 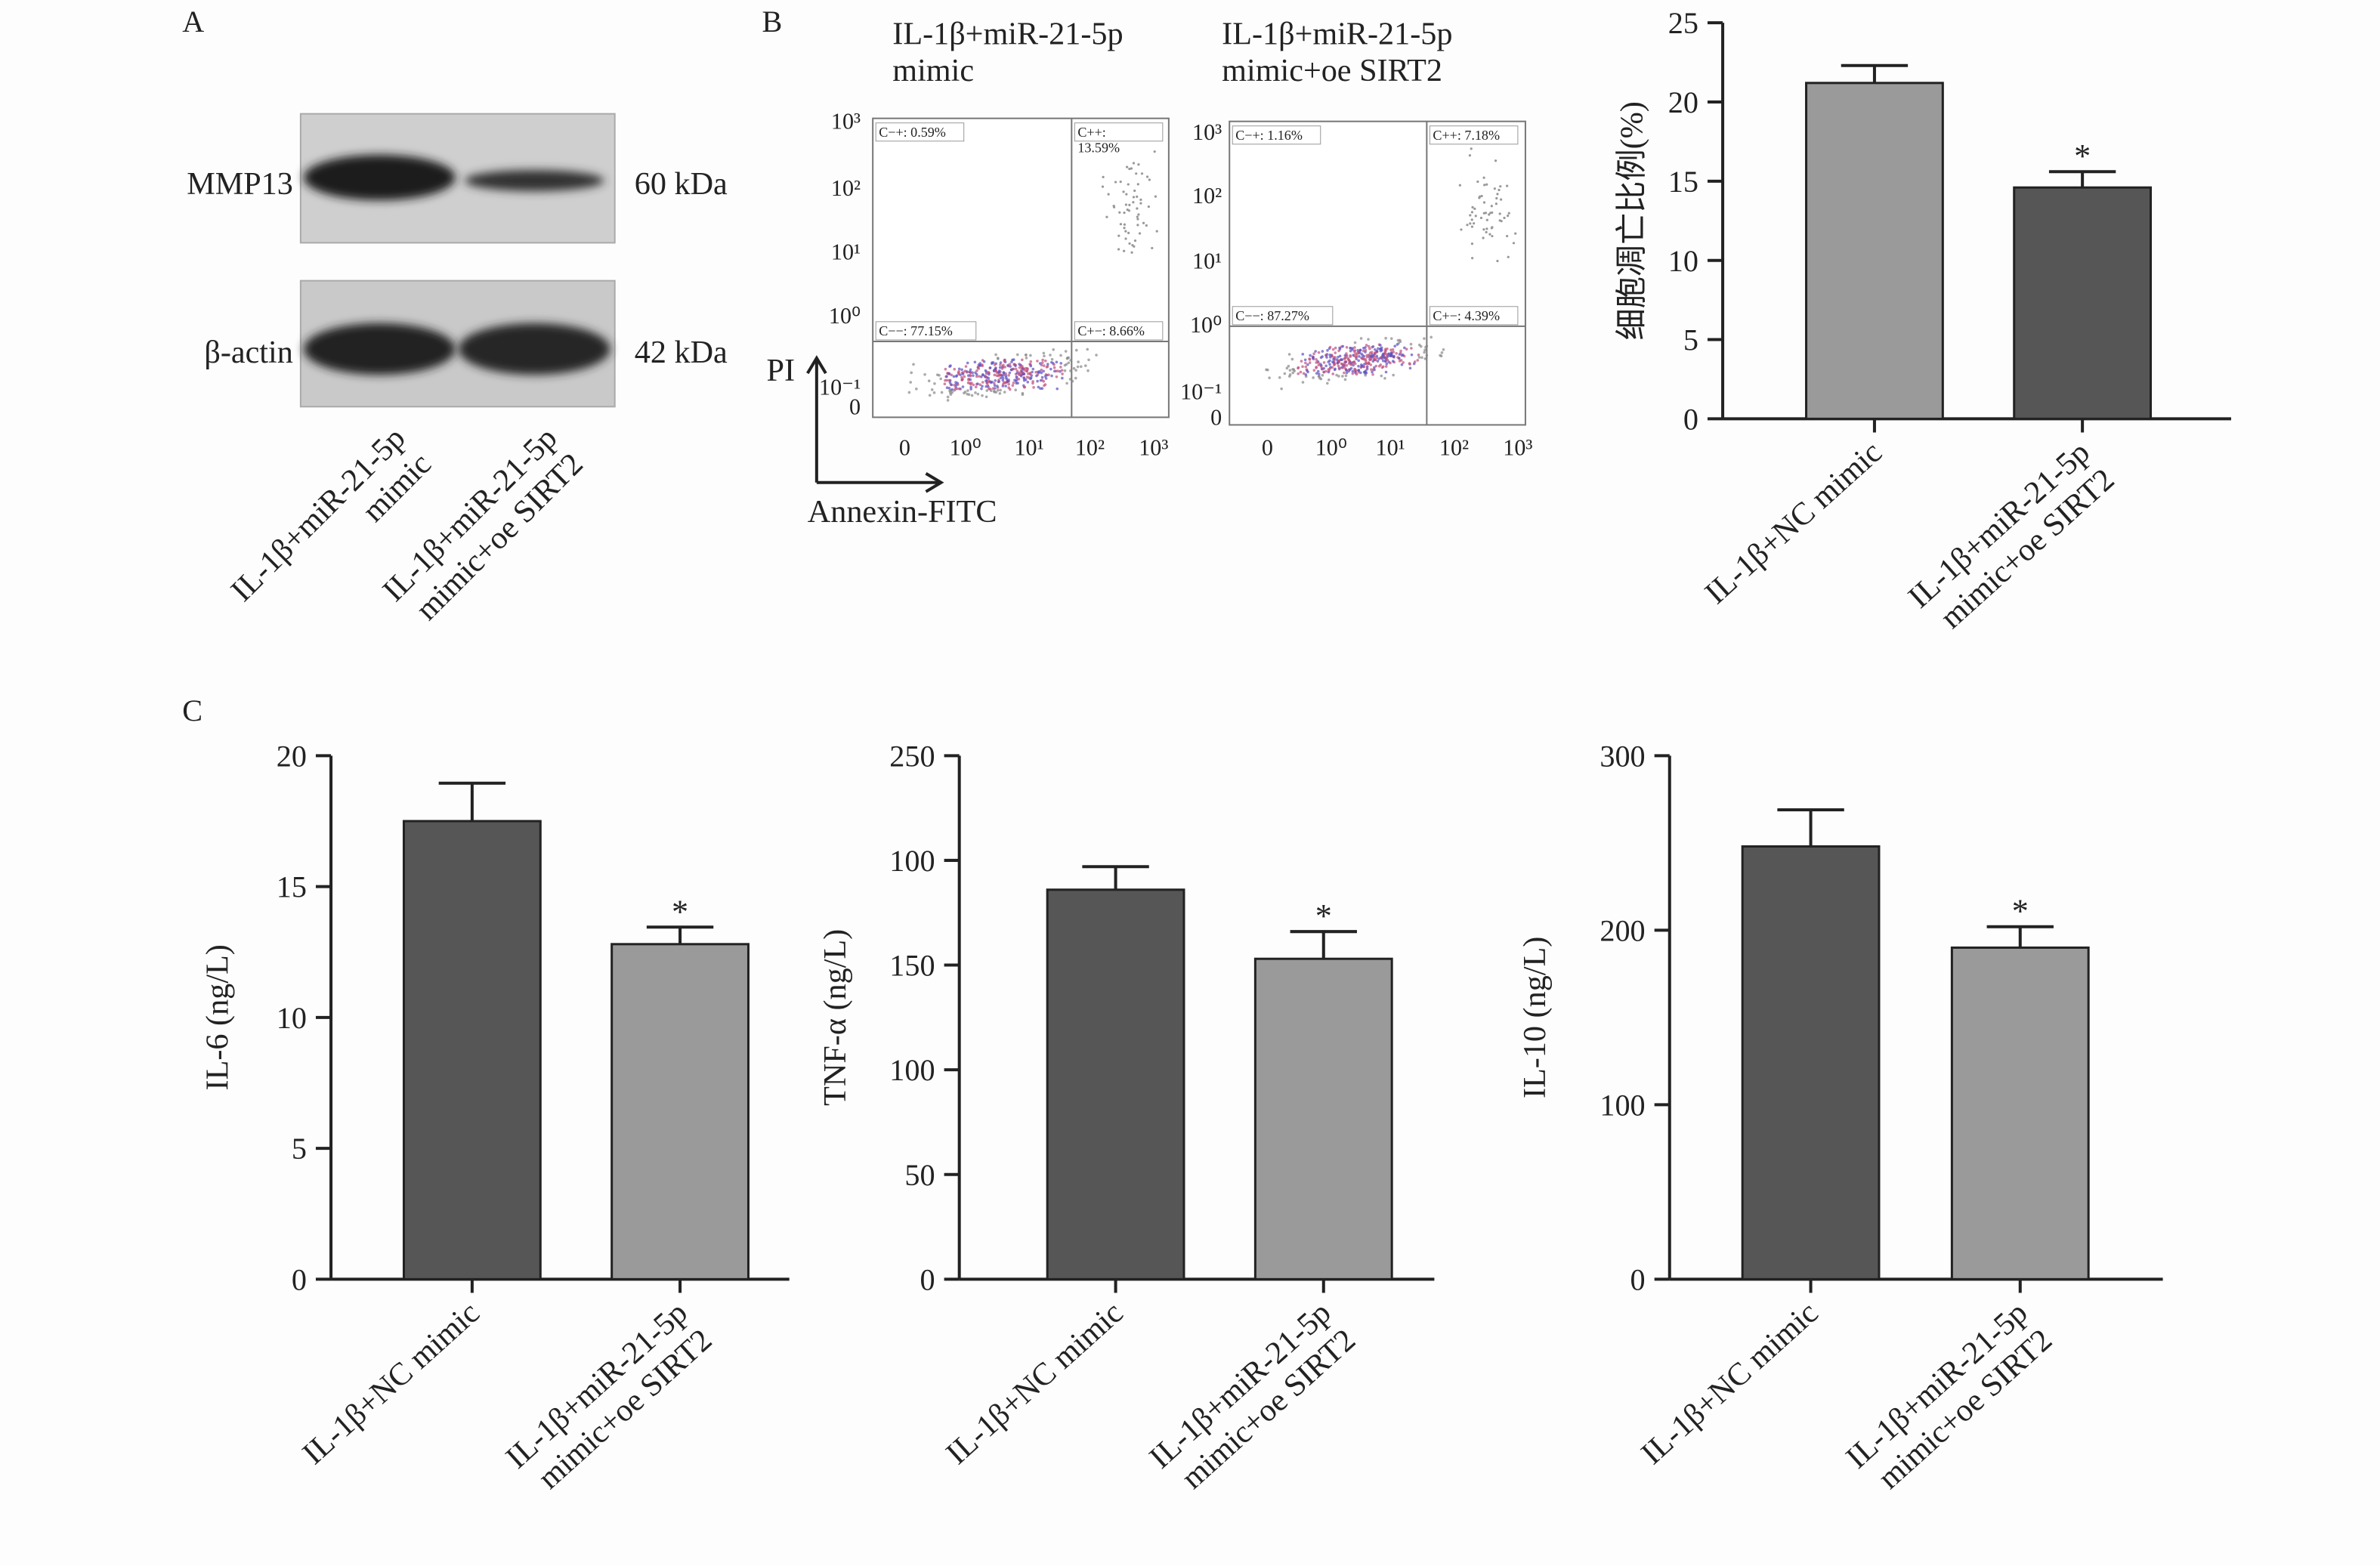 What do you see at coordinates (1622, 756) in the screenshot?
I see `y-tick-label: 300` at bounding box center [1622, 756].